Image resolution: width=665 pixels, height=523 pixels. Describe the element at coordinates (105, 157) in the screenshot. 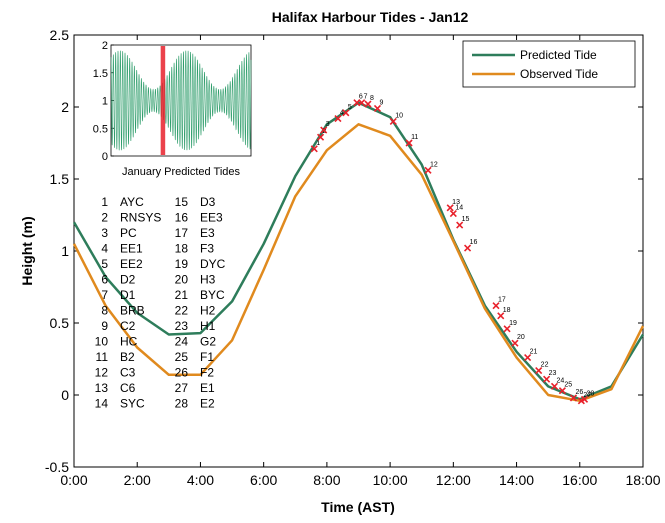

I see `inset-y-tick-label: 0` at that location.